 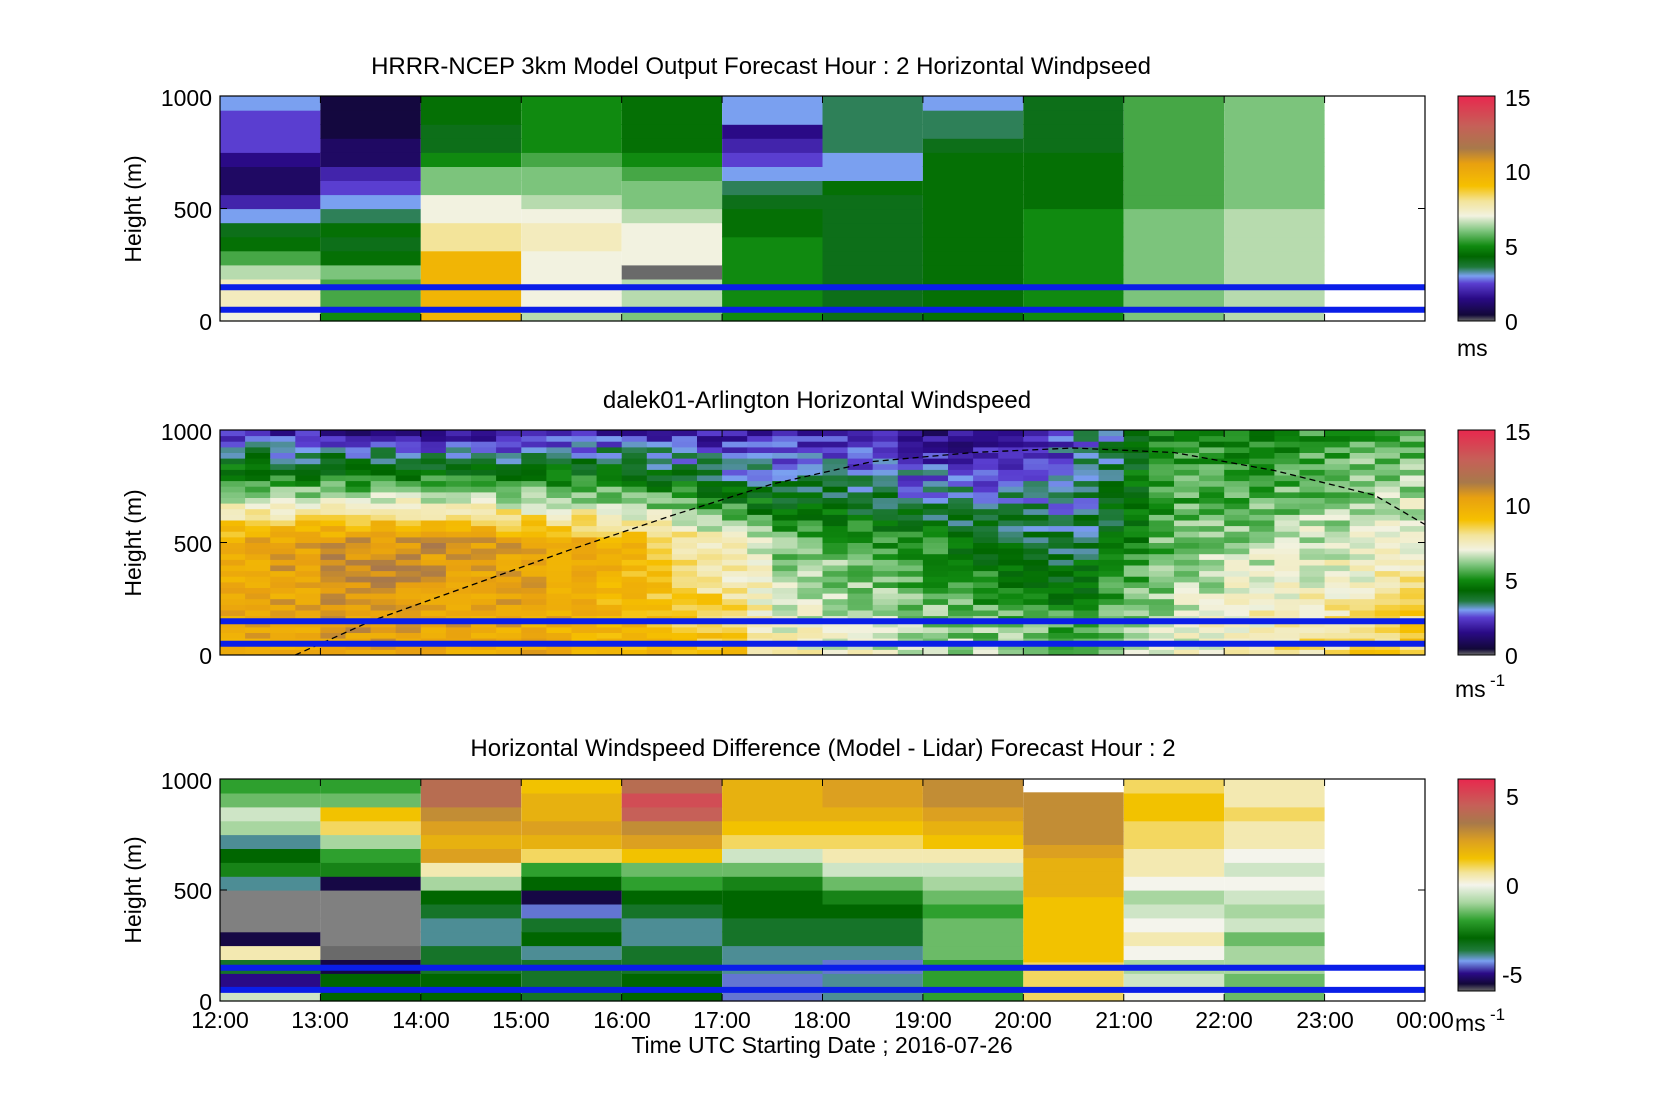 What do you see at coordinates (1511, 581) in the screenshot?
I see `colorbar-tick-label: 5` at bounding box center [1511, 581].